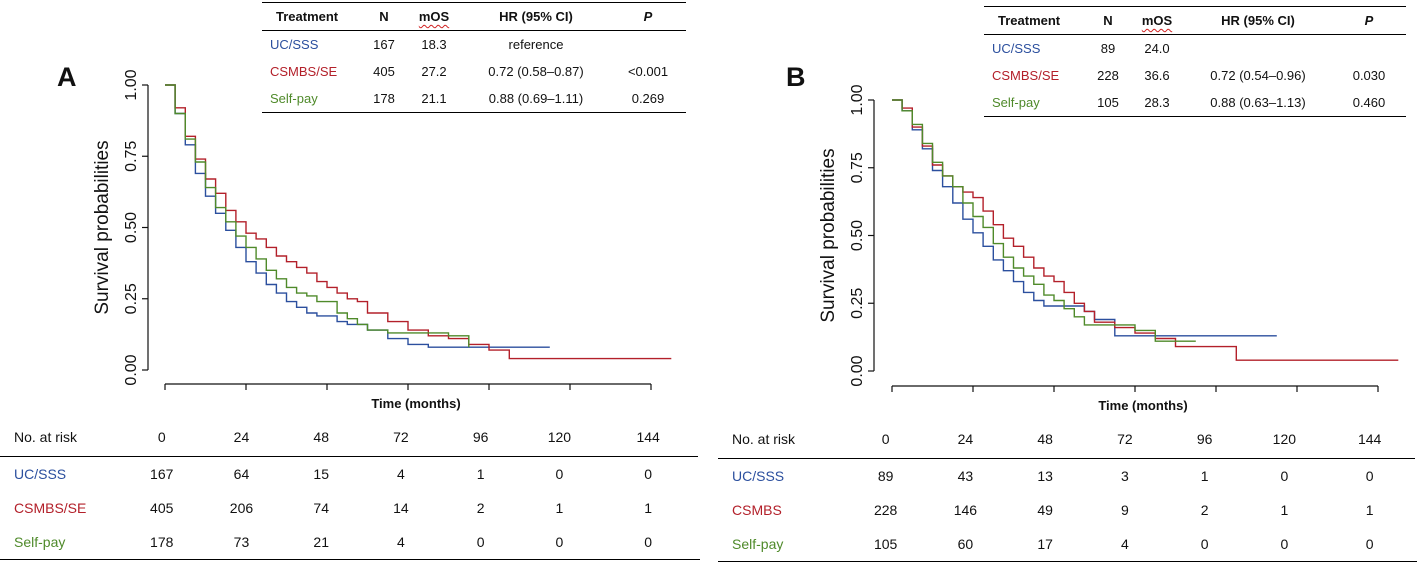 This screenshot has height=562, width=1417. I want to click on risk-pad, so click(699, 508).